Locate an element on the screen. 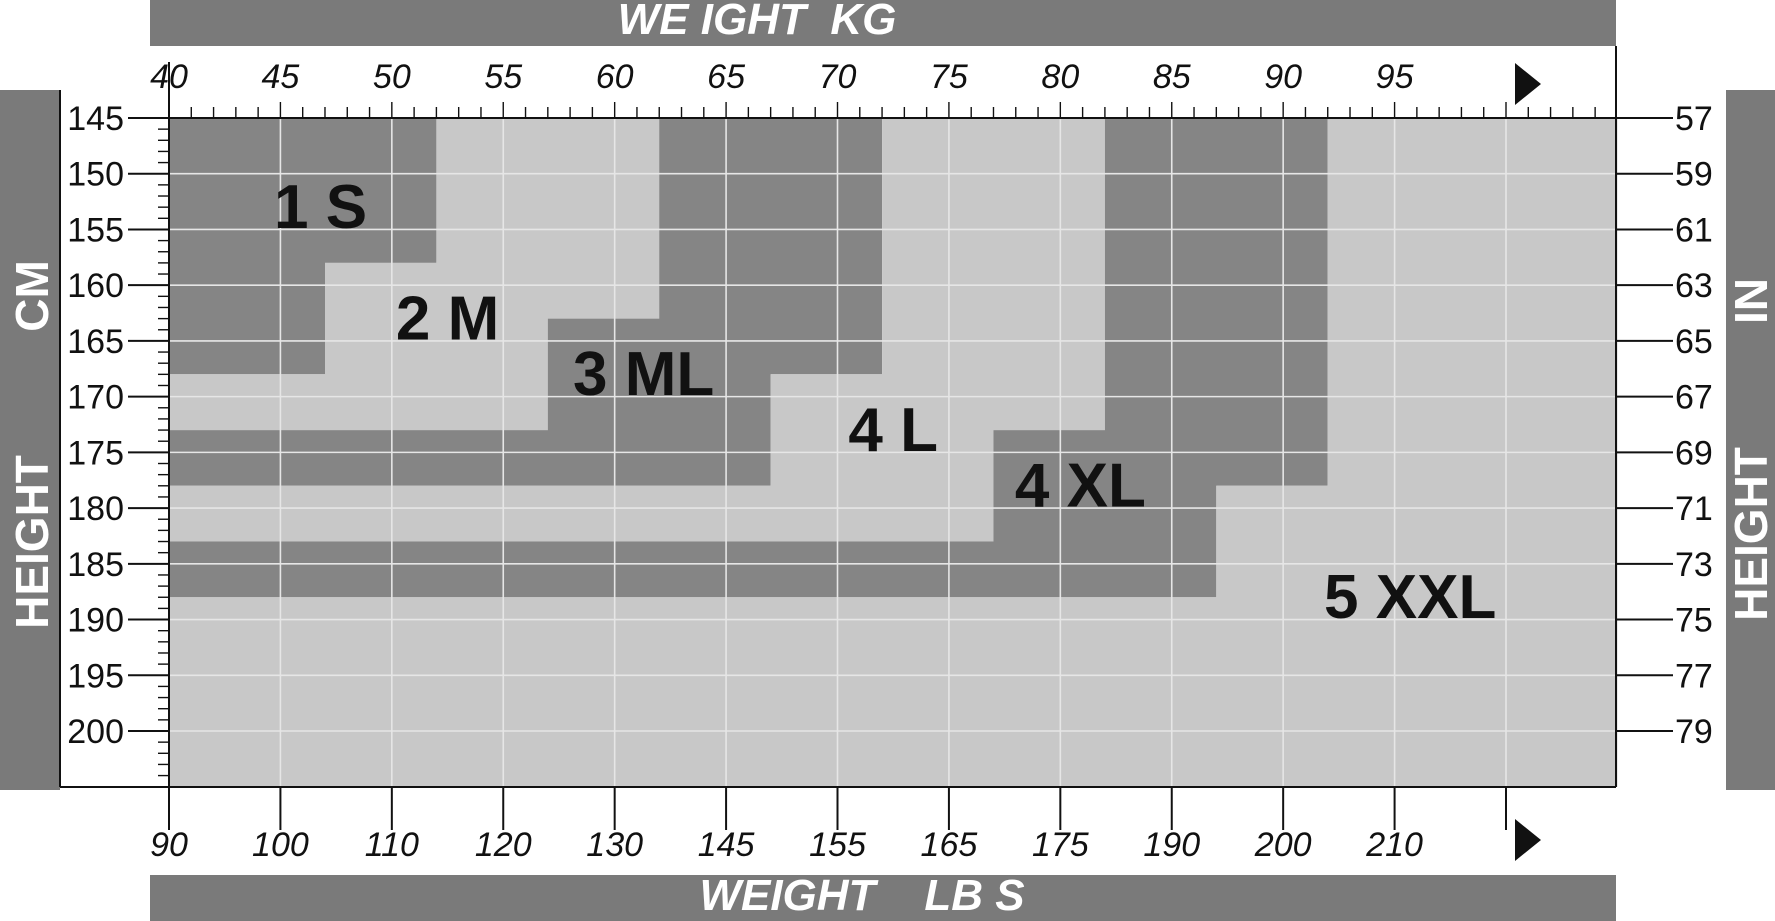 Image resolution: width=1775 pixels, height=921 pixels. left-tick-label: 160 is located at coordinates (95, 286).